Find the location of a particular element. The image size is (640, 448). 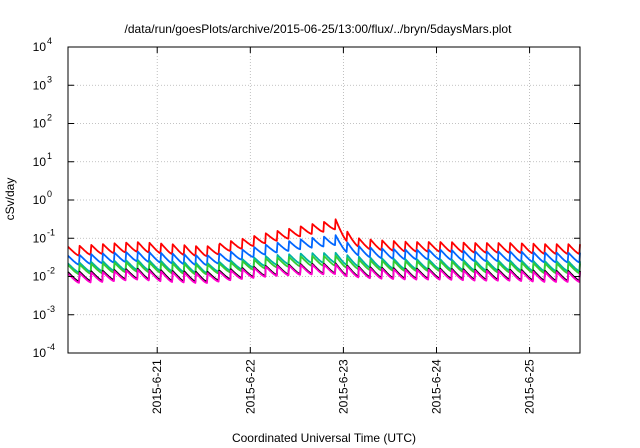

series-group is located at coordinates (324, 251).